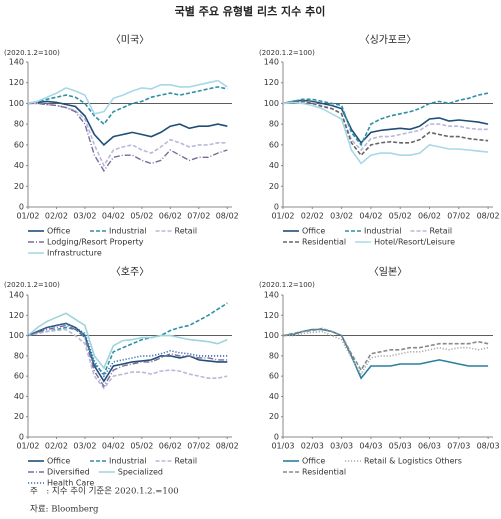  What do you see at coordinates (140, 472) in the screenshot?
I see `legend-label: Specialized` at bounding box center [140, 472].